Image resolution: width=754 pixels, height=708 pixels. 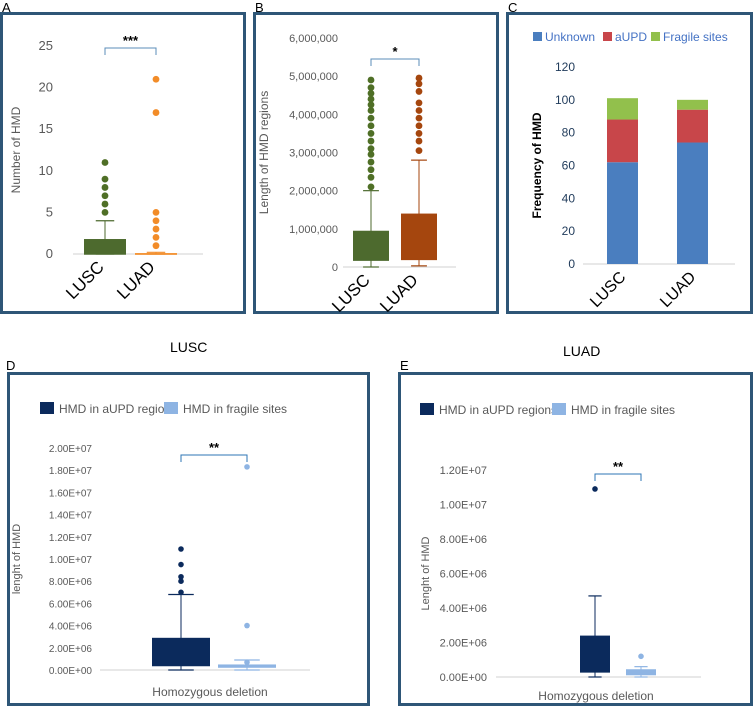 What do you see at coordinates (513, 7) in the screenshot?
I see `panel-label-c: C` at bounding box center [513, 7].